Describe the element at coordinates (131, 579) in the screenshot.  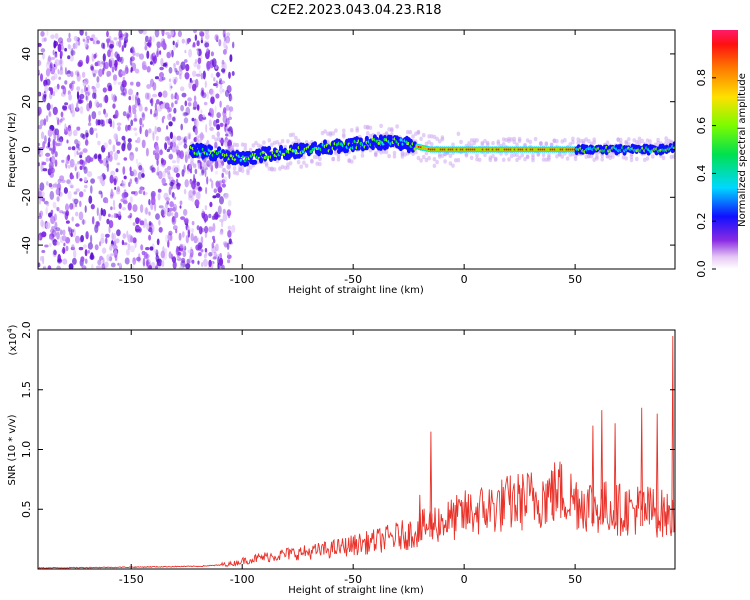
I see `x-tick-label: -150` at that location.